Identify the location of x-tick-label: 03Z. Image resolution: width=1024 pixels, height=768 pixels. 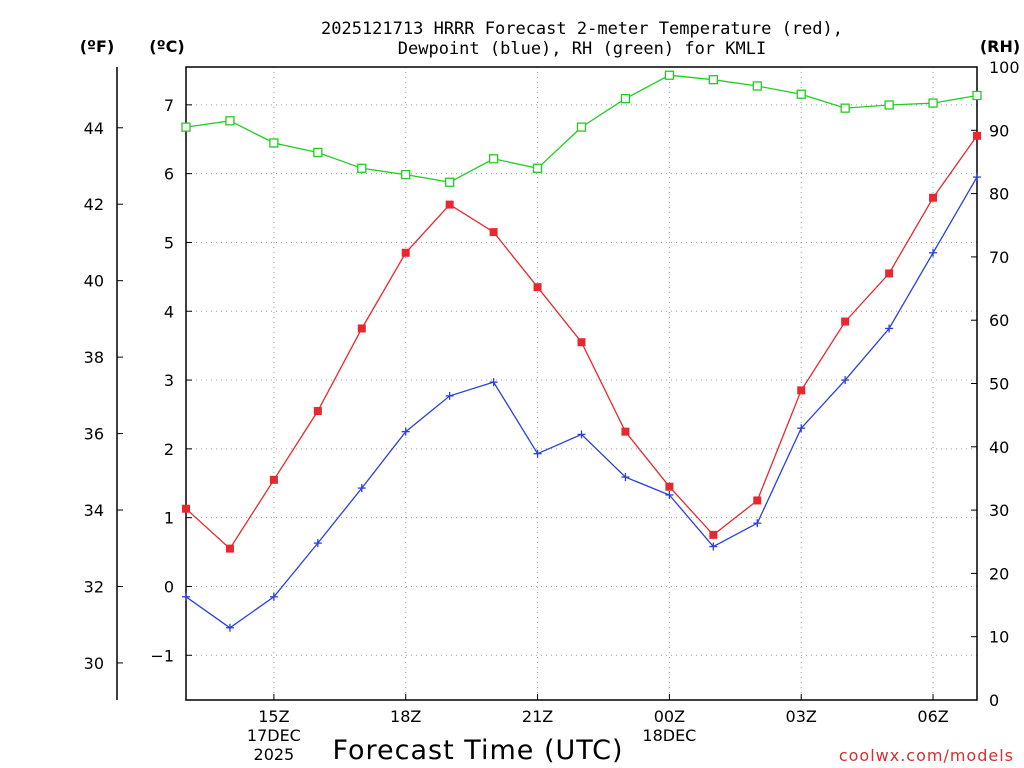
(801, 716).